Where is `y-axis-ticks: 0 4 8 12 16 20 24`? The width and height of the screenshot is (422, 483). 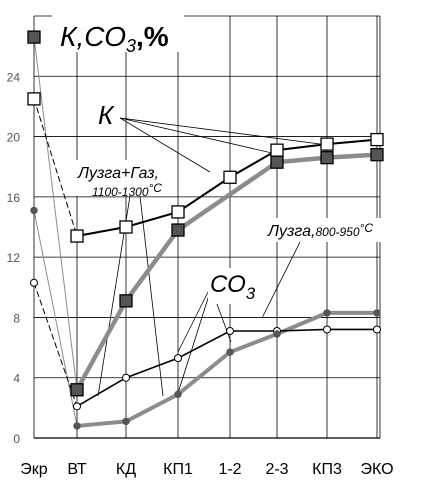
y-axis-ticks: 0 4 8 12 16 20 24 is located at coordinates (14, 258).